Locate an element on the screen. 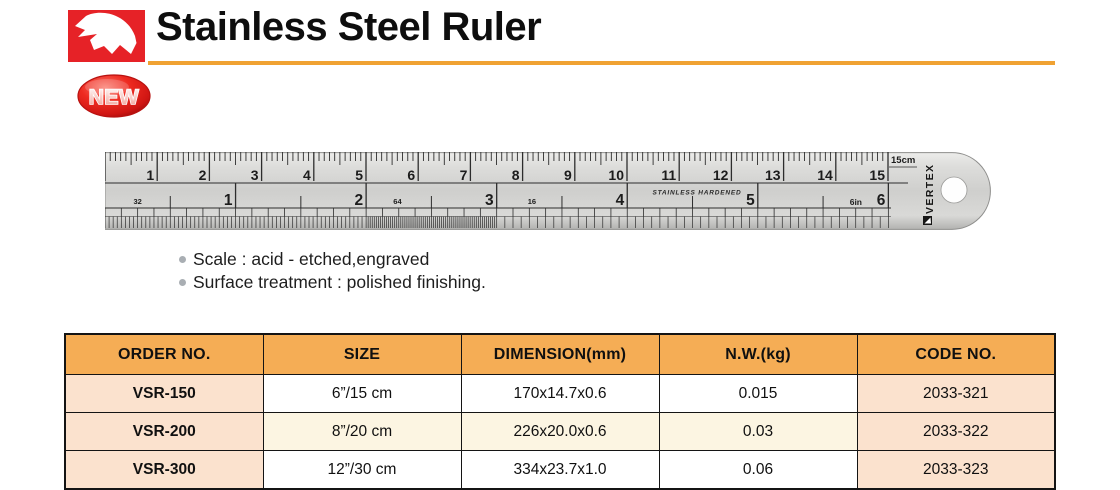 This screenshot has width=1120, height=490. dimension-cell: 334x23.7x1.0 is located at coordinates (560, 470).